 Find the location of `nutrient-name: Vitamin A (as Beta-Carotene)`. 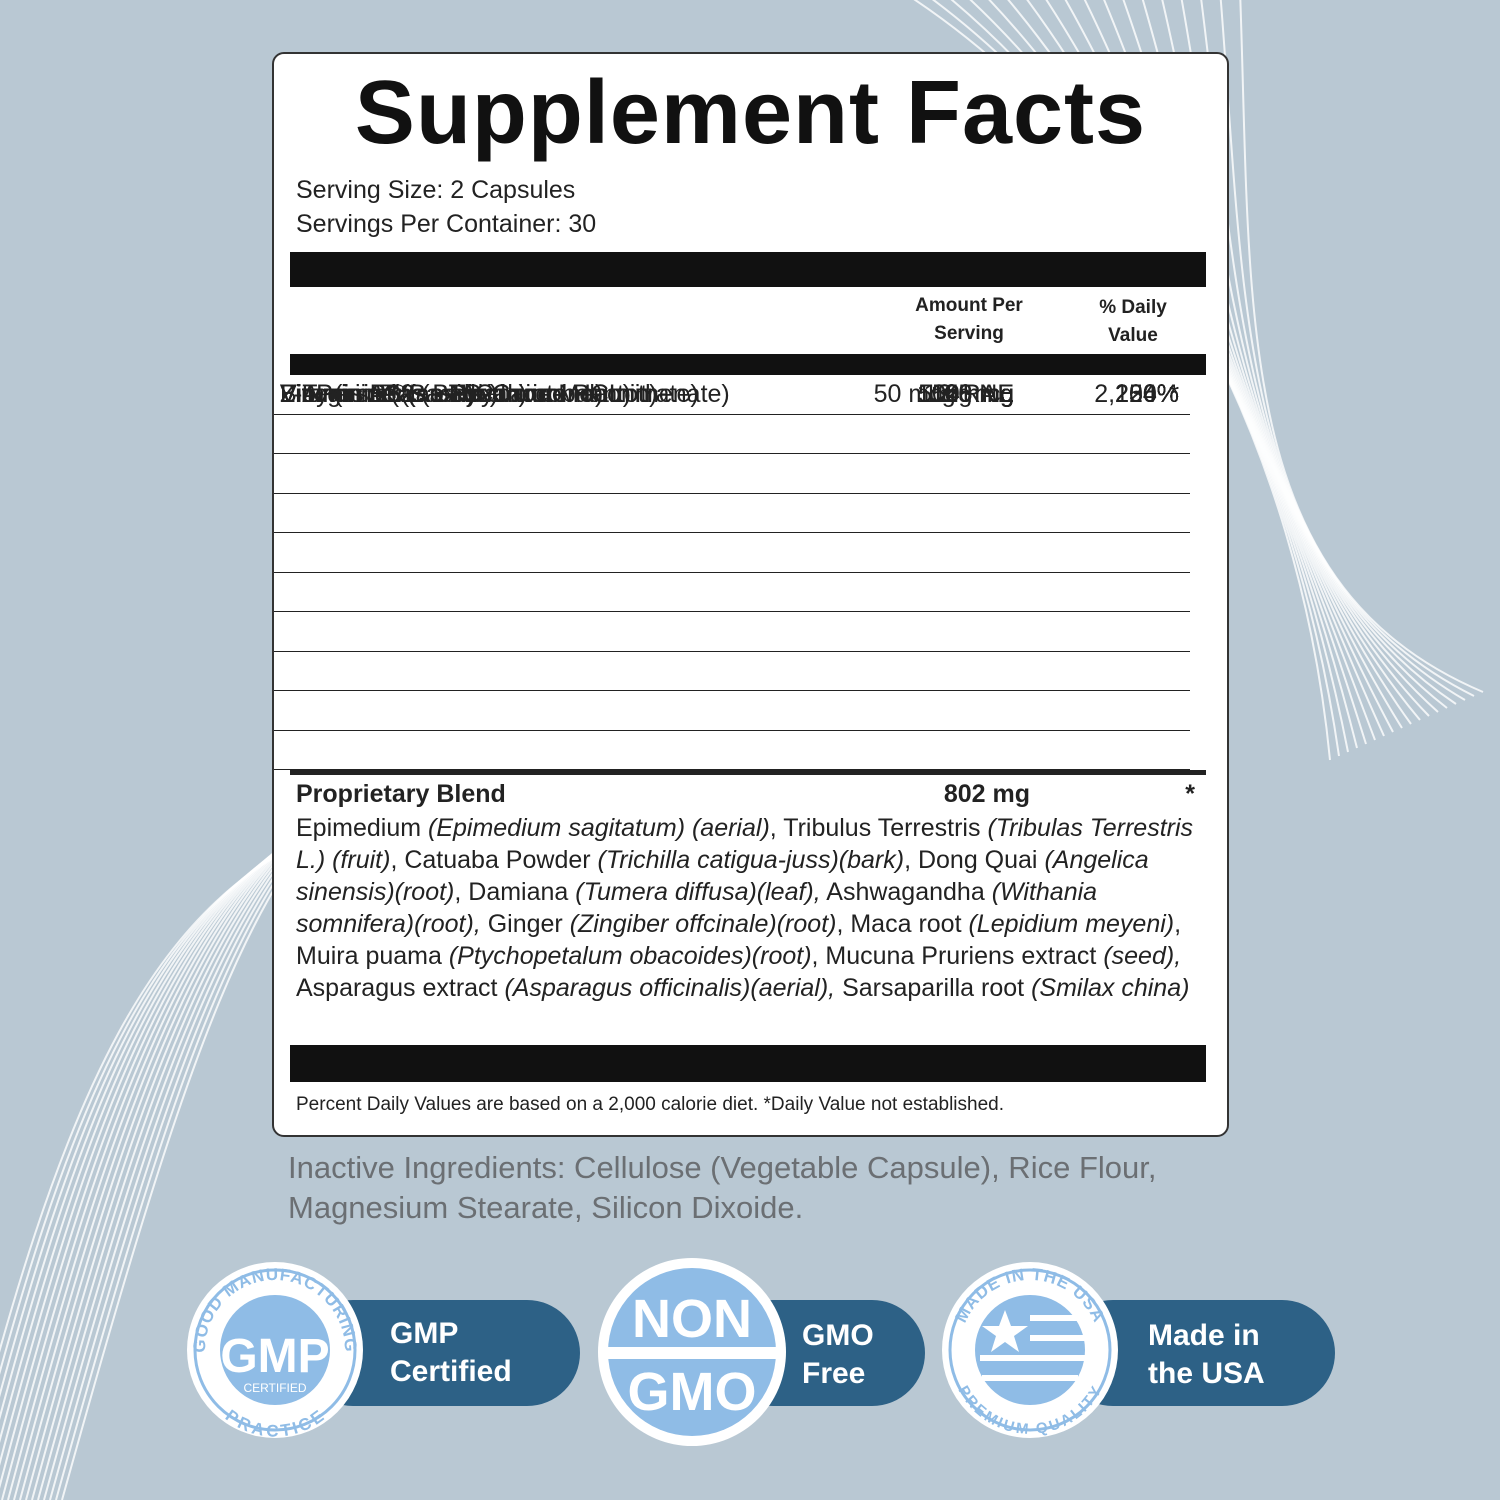

nutrient-name: Vitamin A (as Beta-Carotene) is located at coordinates (442, 394).